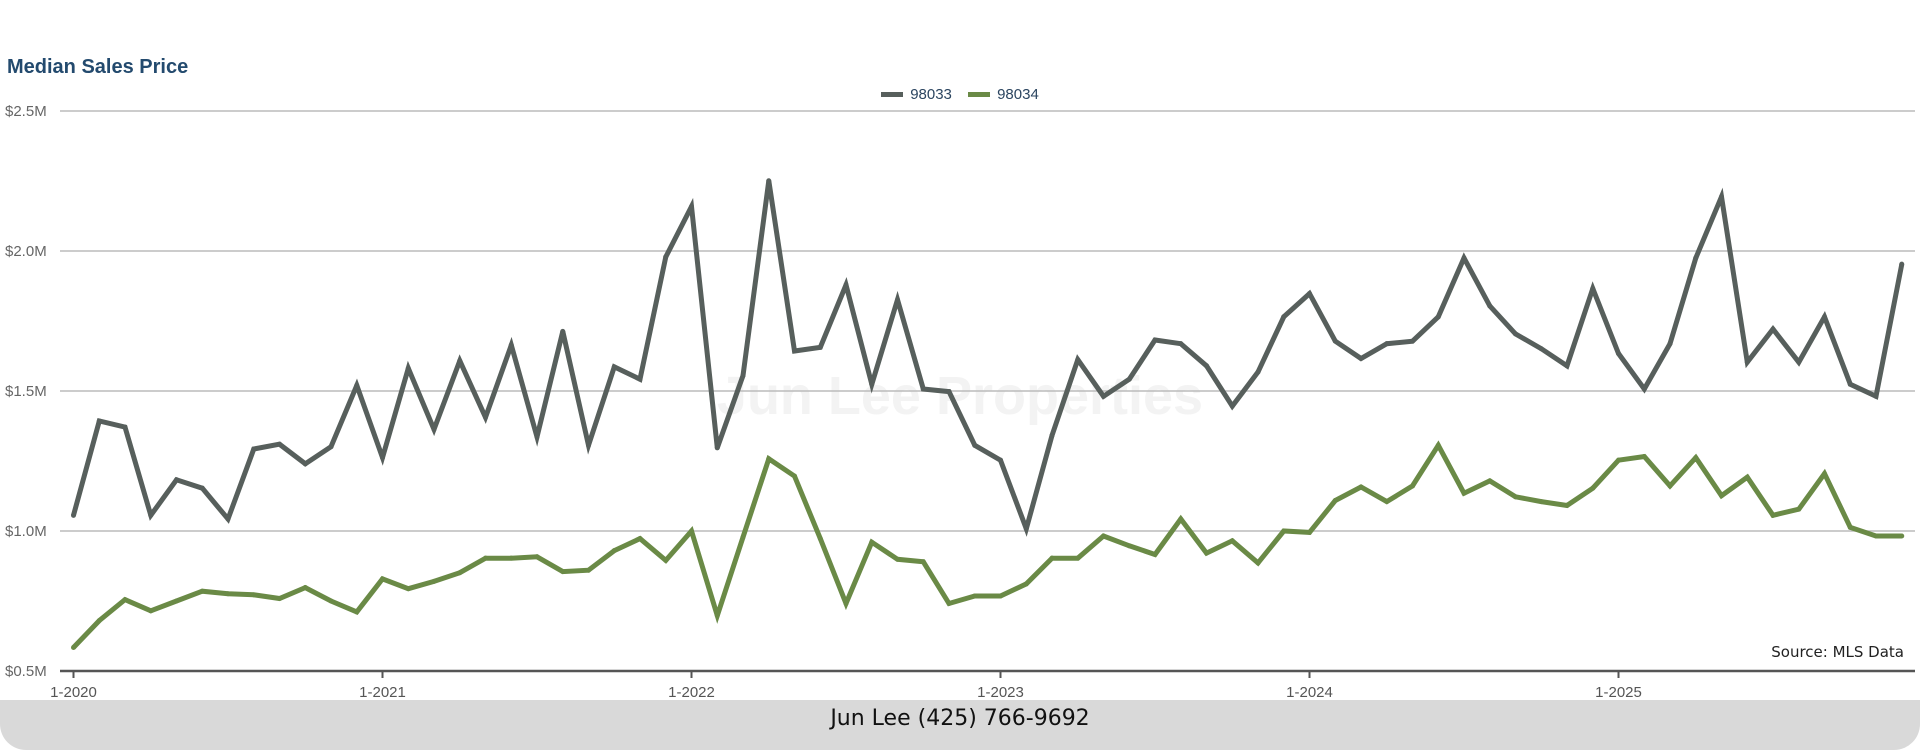  I want to click on legend-swatch, so click(892, 94).